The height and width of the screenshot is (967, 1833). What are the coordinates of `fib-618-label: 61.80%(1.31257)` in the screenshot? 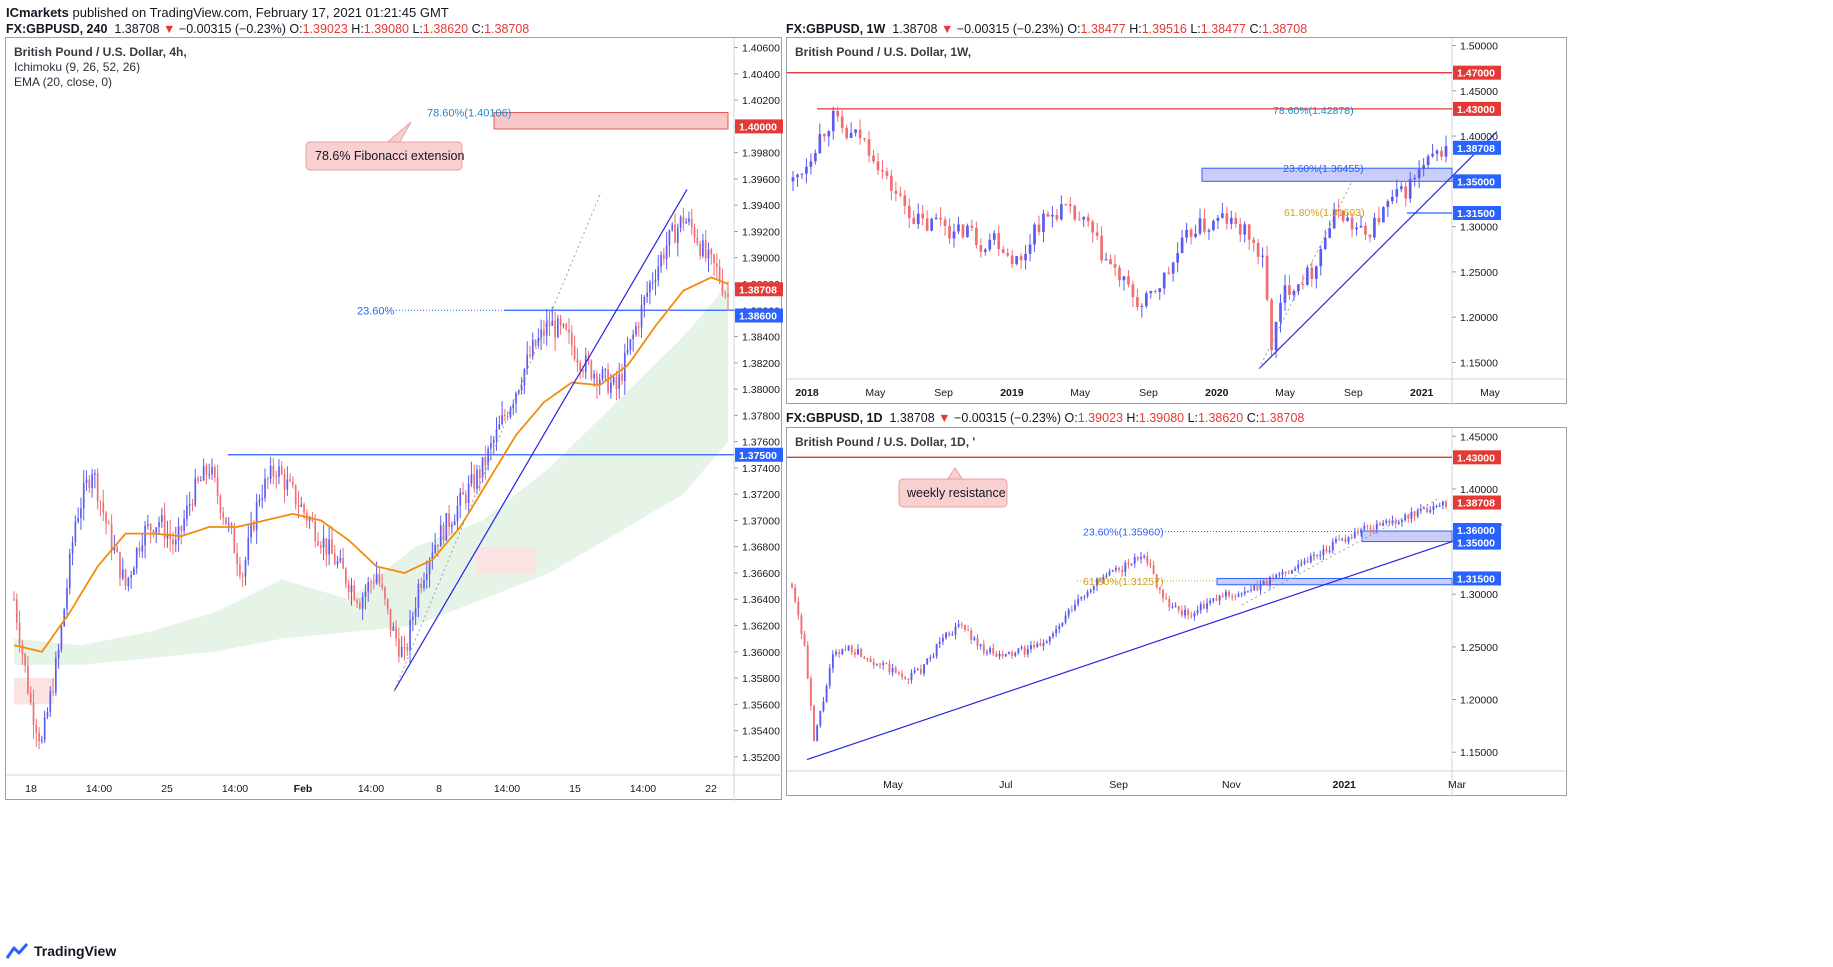 It's located at (1123, 582).